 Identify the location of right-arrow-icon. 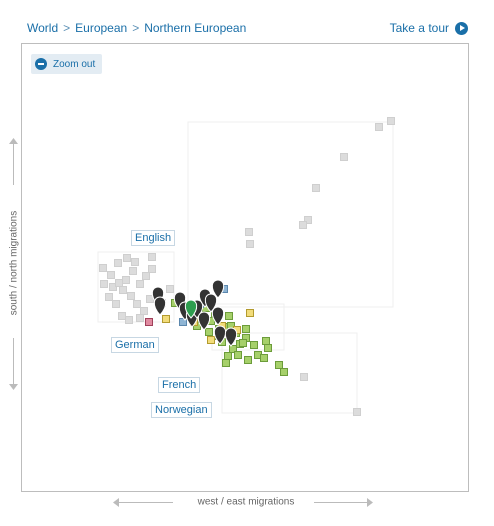
(370, 502).